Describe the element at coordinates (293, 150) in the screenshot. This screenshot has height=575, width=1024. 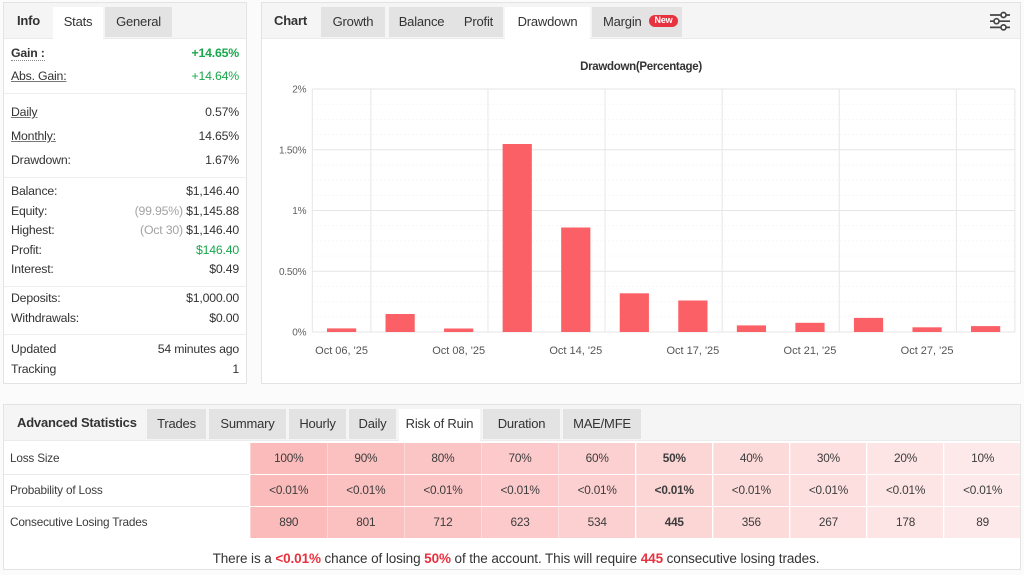
I see `svg-text: 1.50%` at that location.